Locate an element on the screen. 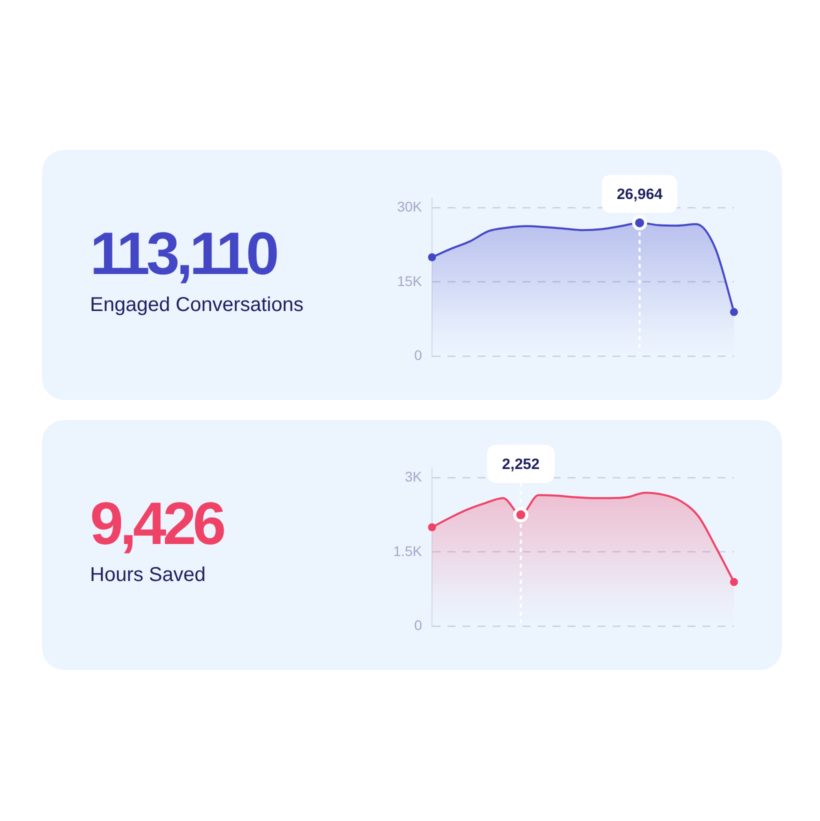  y-tick-label: 3K is located at coordinates (413, 476).